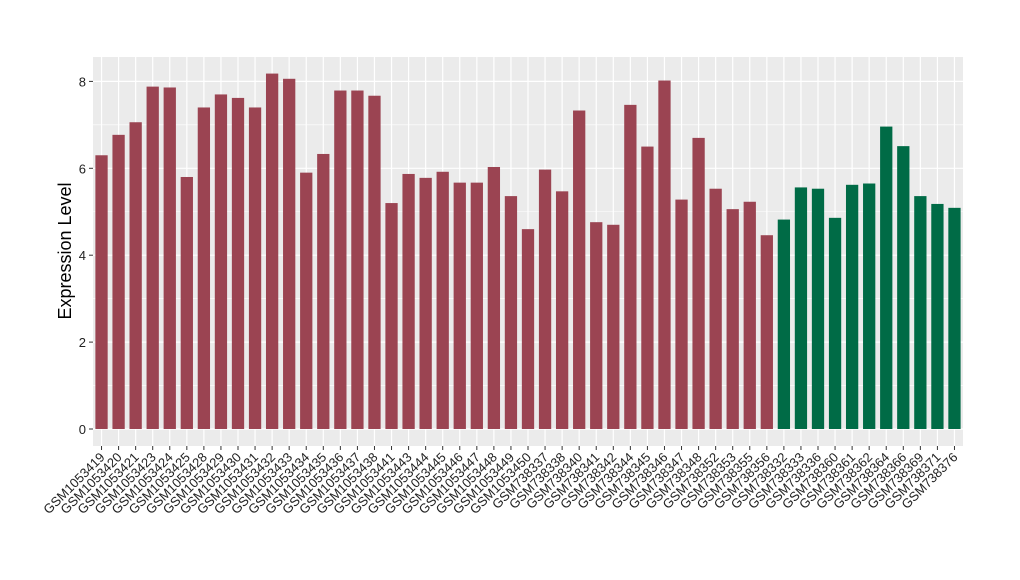  Describe the element at coordinates (82, 342) in the screenshot. I see `y-tick-label: 2` at that location.